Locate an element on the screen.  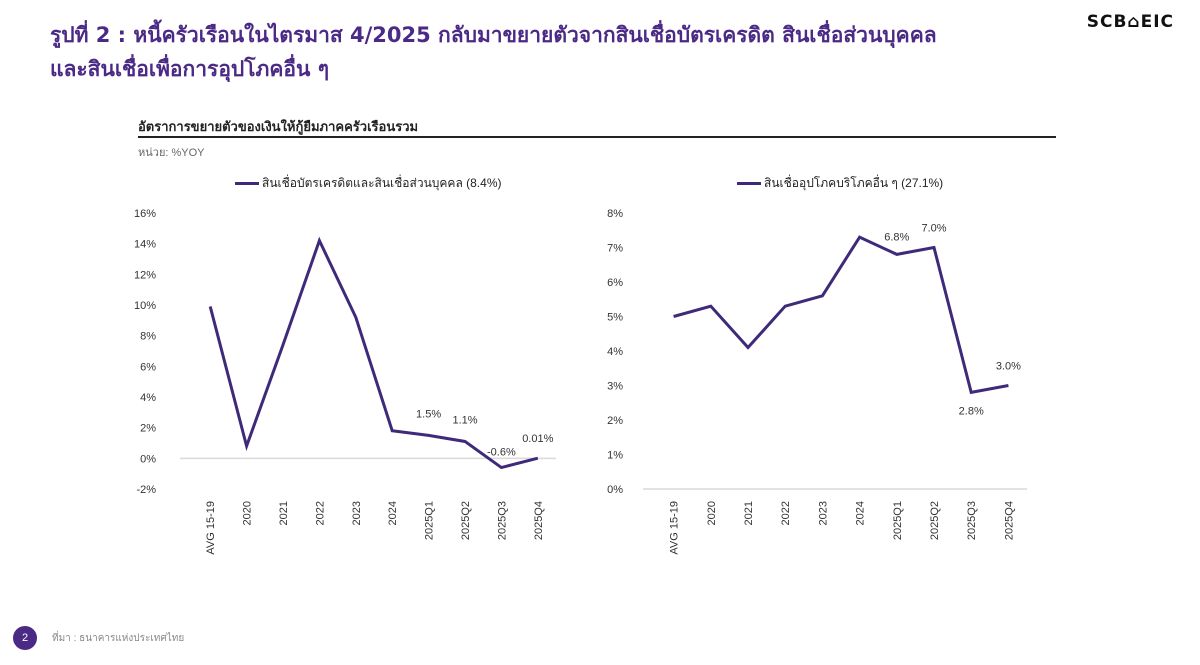
source-note: ที่มา : ธนาคารแห่งประเทศไทย is located at coordinates (118, 638).